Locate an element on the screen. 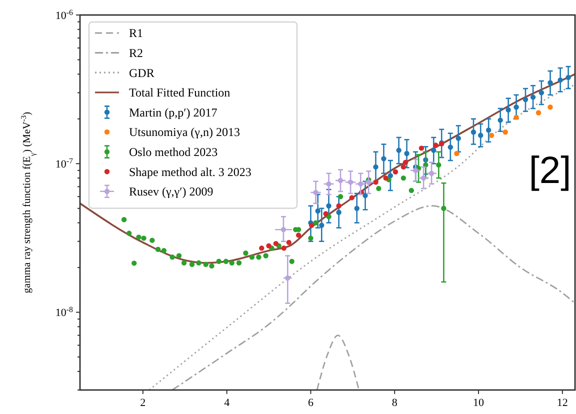  legend-label: Oslo method 2023 is located at coordinates (173, 152).